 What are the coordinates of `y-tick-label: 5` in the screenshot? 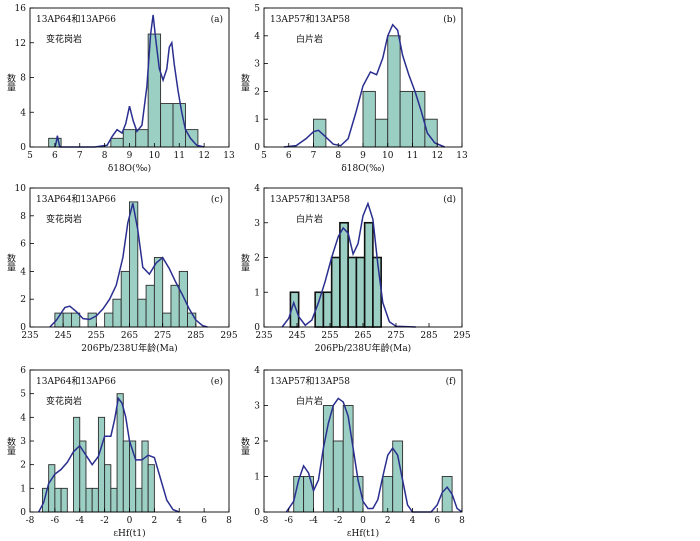 It's located at (23, 395).